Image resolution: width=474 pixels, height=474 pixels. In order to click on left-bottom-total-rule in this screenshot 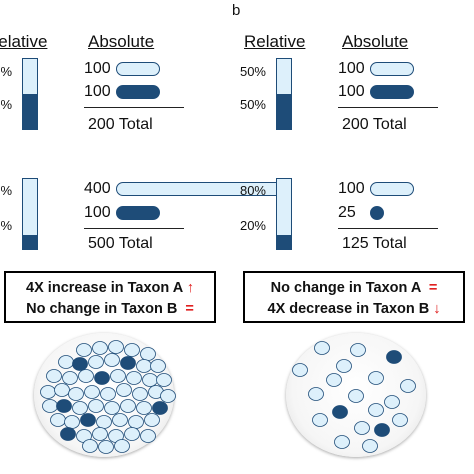, I will do `click(134, 228)`.